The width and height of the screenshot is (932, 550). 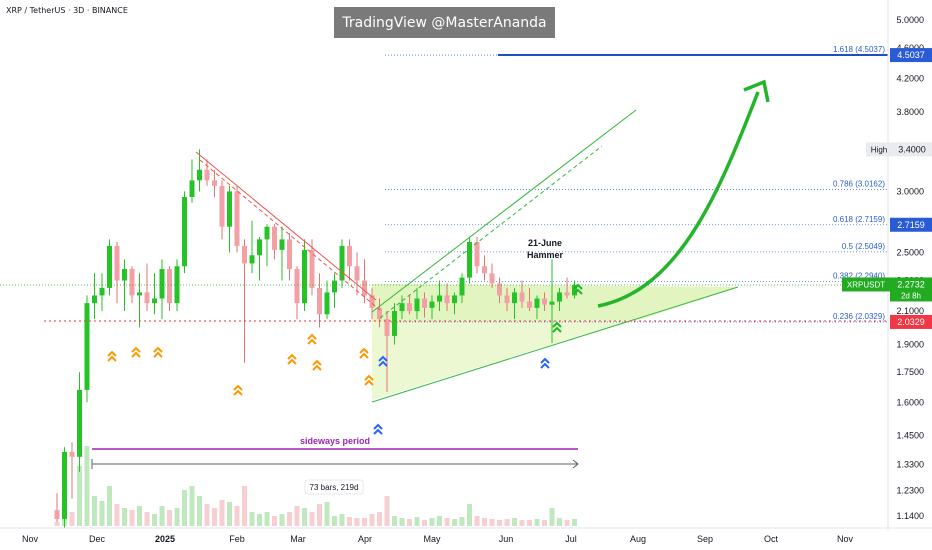 I want to click on price-label-0: 4.5037, so click(x=911, y=55).